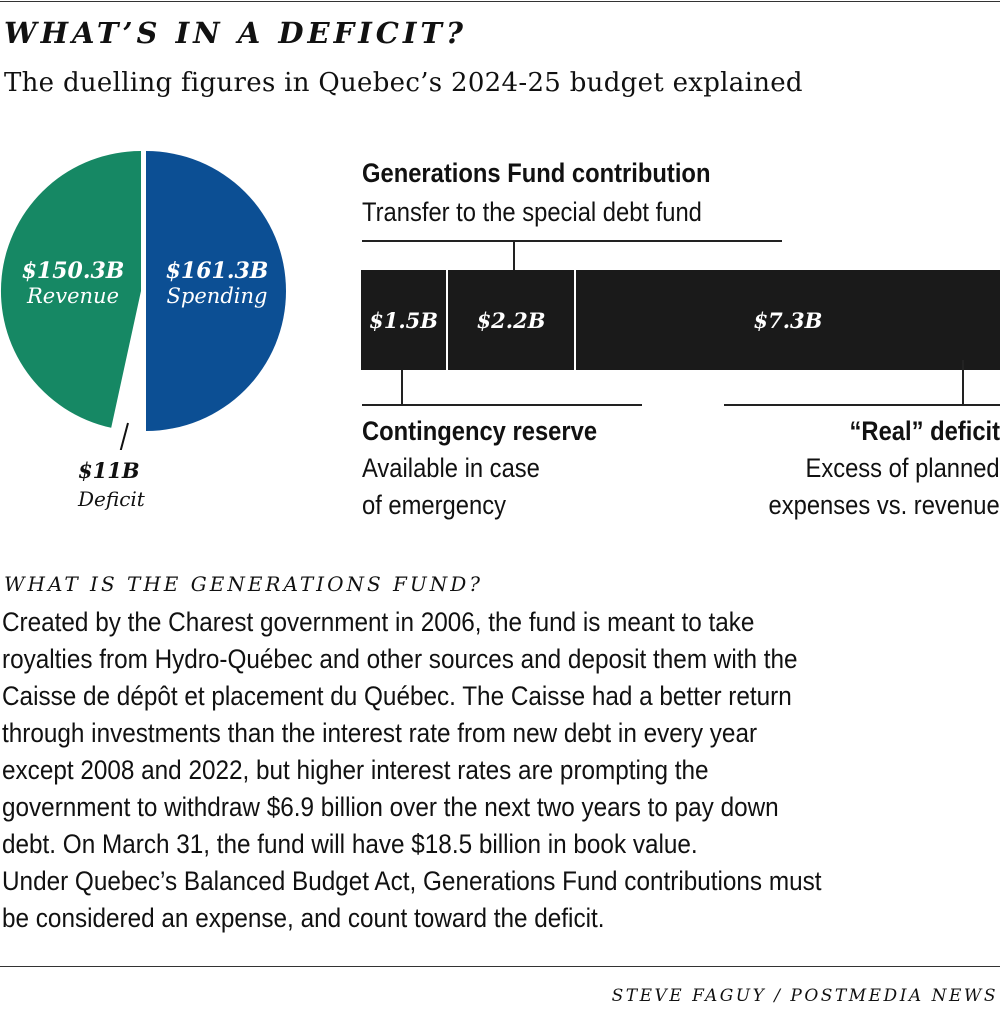 The image size is (1000, 1013). What do you see at coordinates (217, 296) in the screenshot?
I see `spending-label: Spending` at bounding box center [217, 296].